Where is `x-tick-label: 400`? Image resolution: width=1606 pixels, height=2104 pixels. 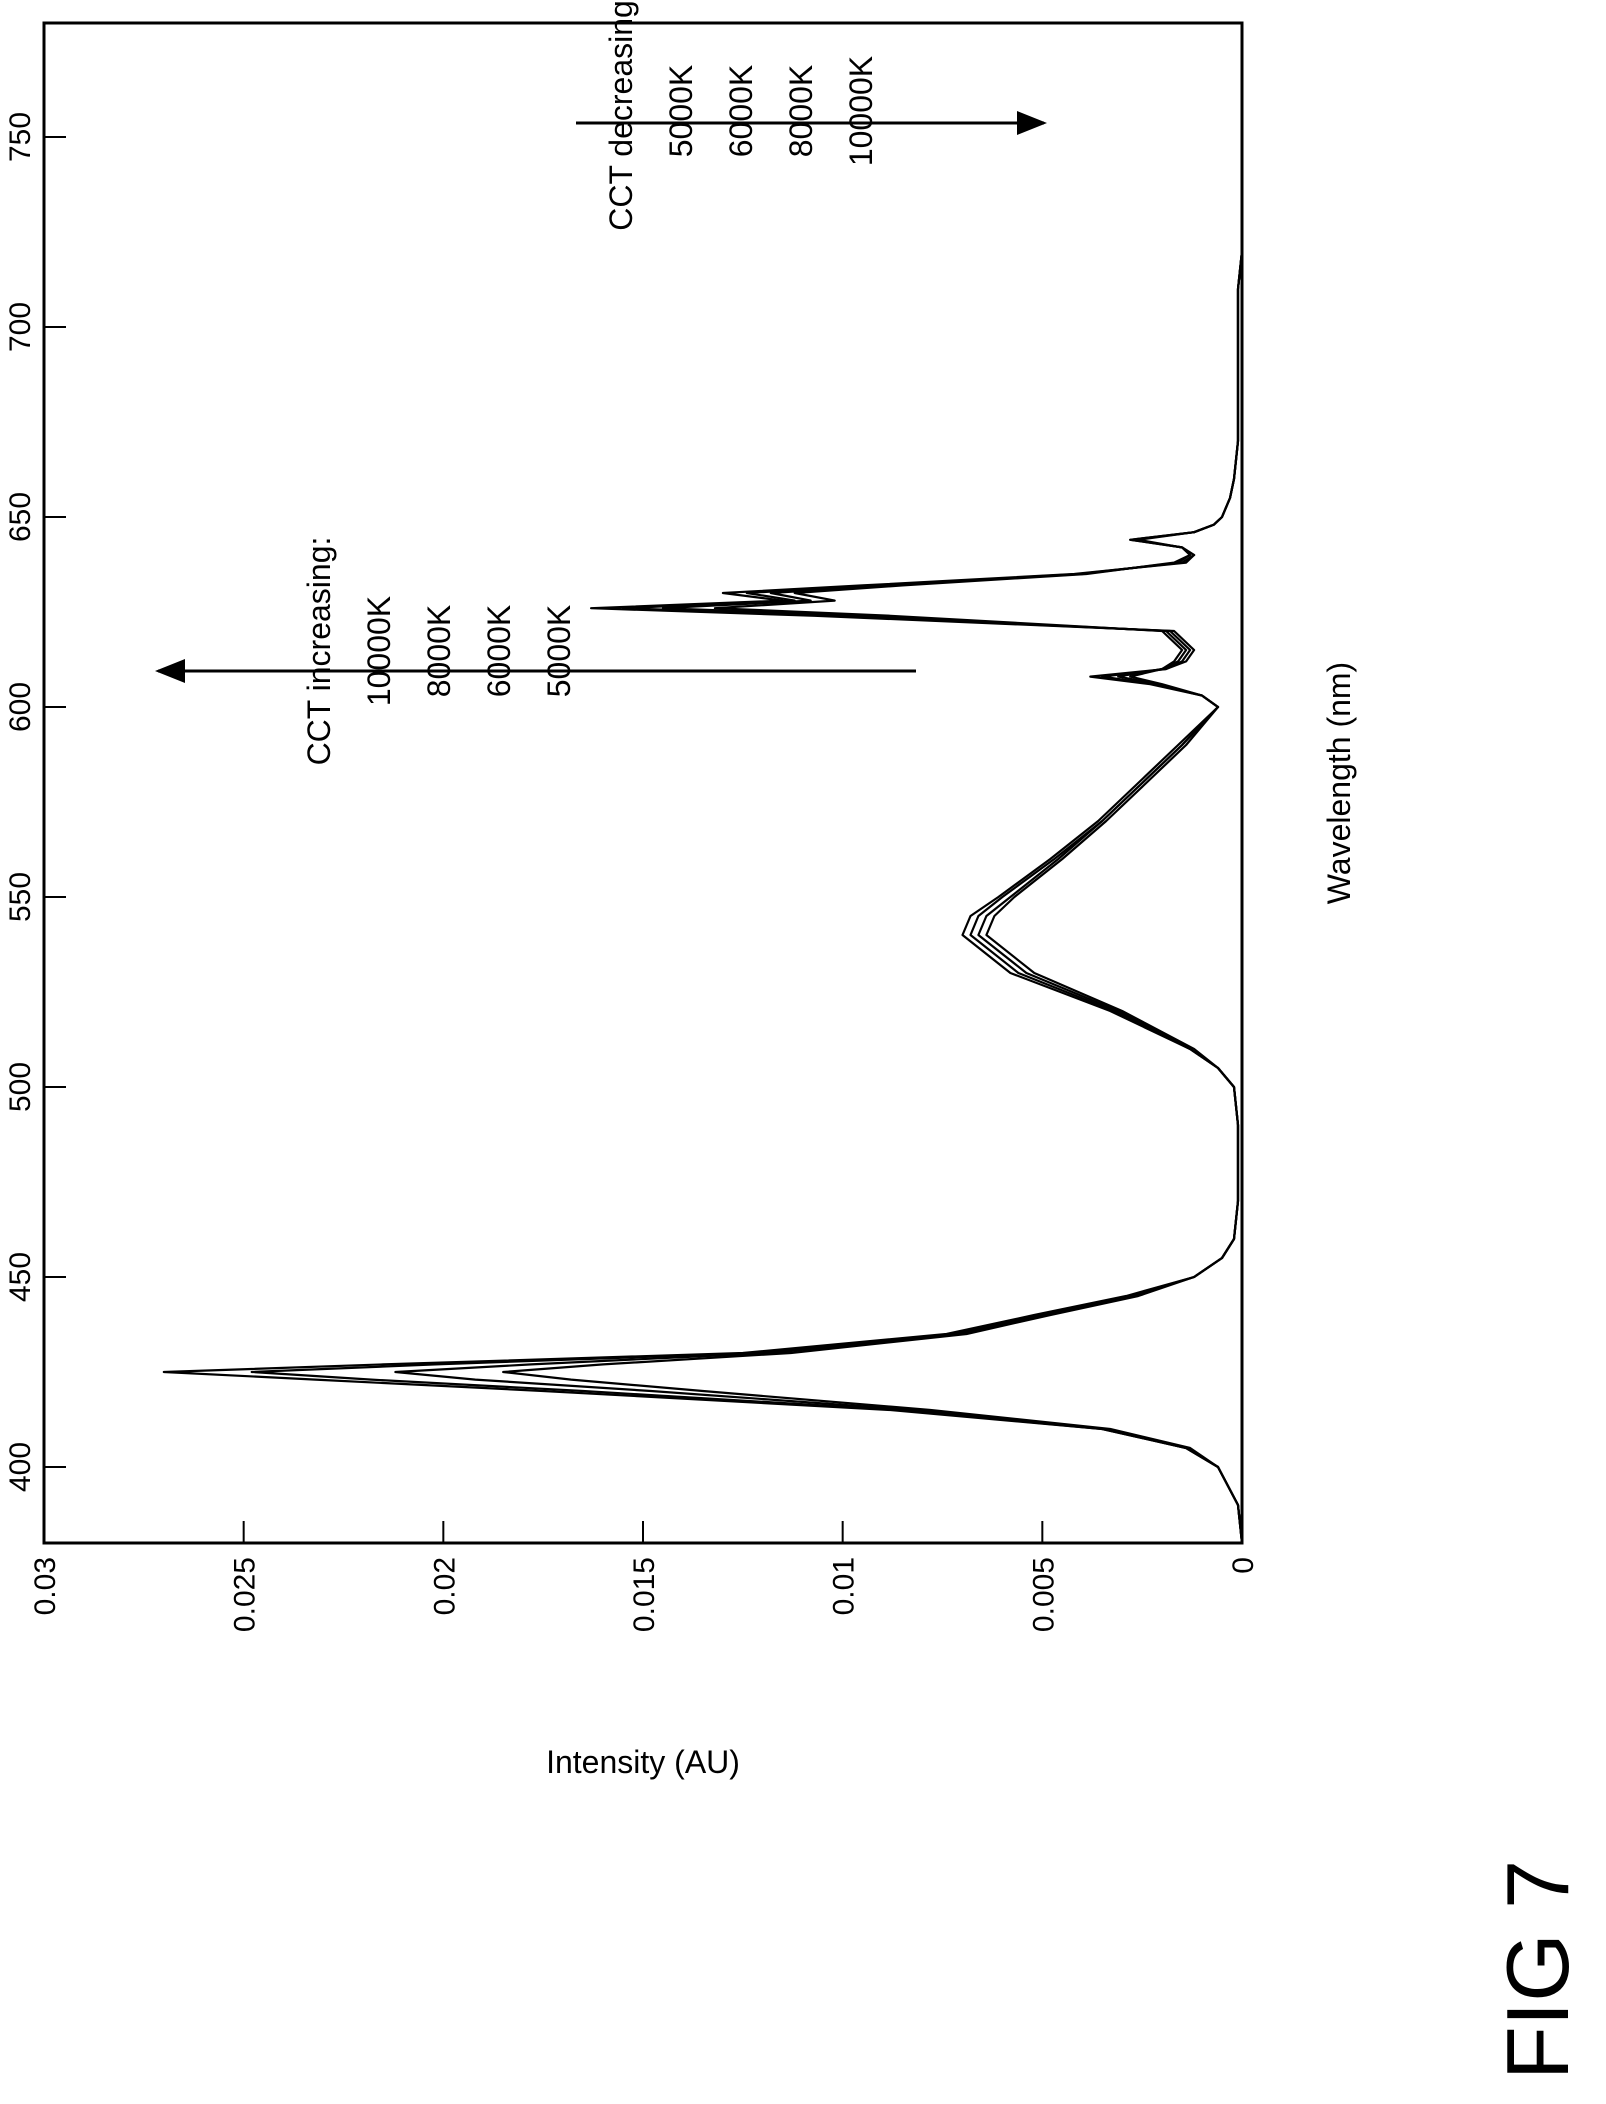 x-tick-label: 400 is located at coordinates (20, 1467).